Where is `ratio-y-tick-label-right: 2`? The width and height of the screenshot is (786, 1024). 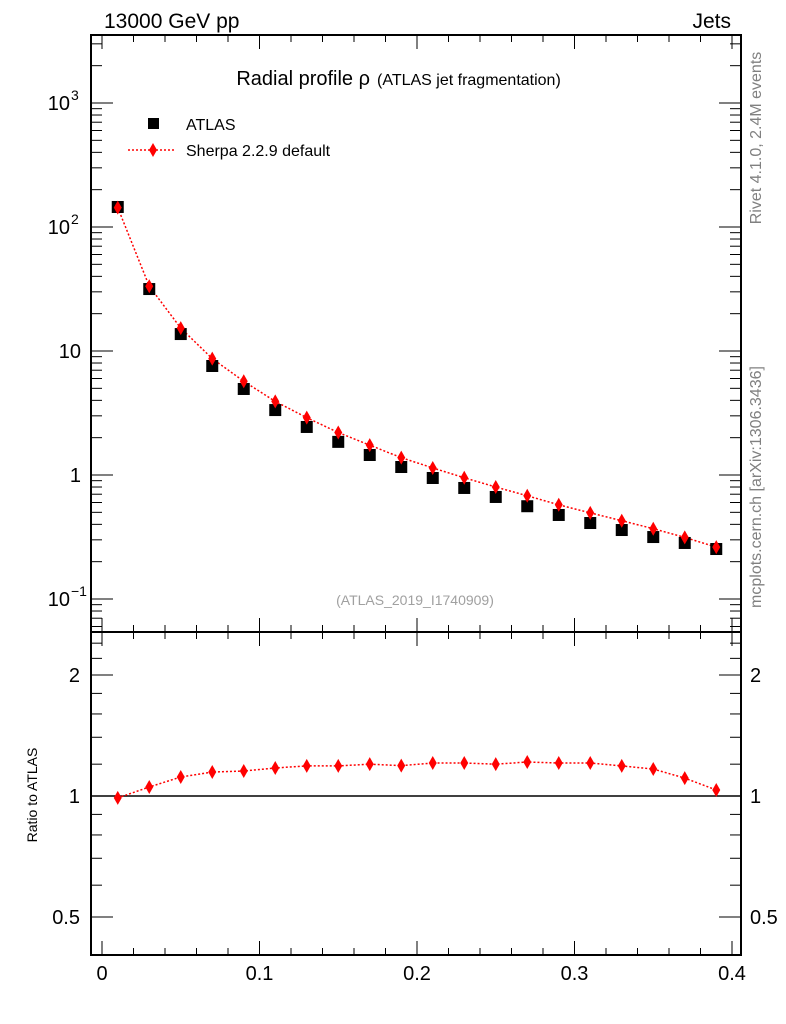 ratio-y-tick-label-right: 2 is located at coordinates (755, 676).